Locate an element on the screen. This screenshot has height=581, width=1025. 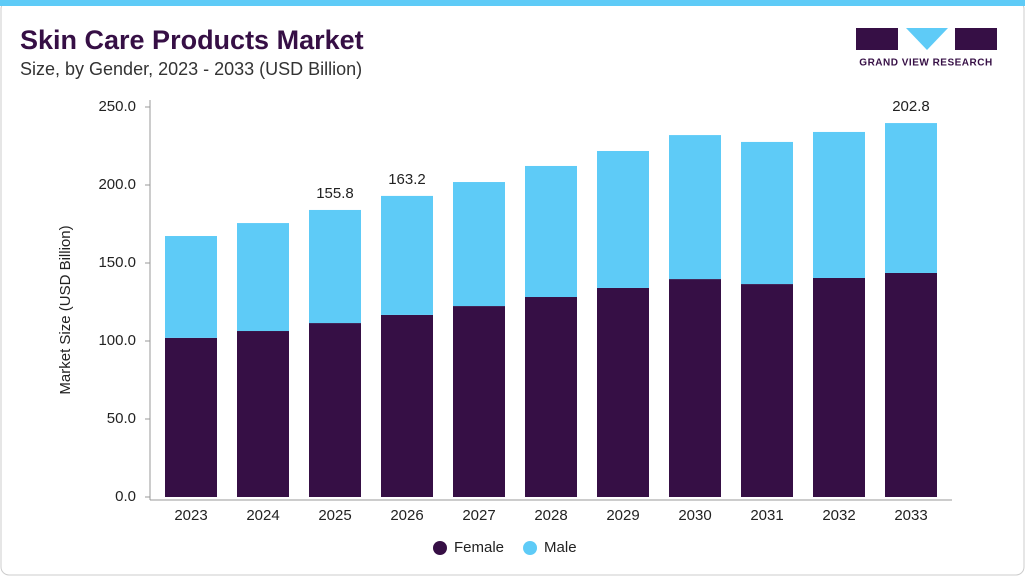
top-strip is located at coordinates (512, 3).